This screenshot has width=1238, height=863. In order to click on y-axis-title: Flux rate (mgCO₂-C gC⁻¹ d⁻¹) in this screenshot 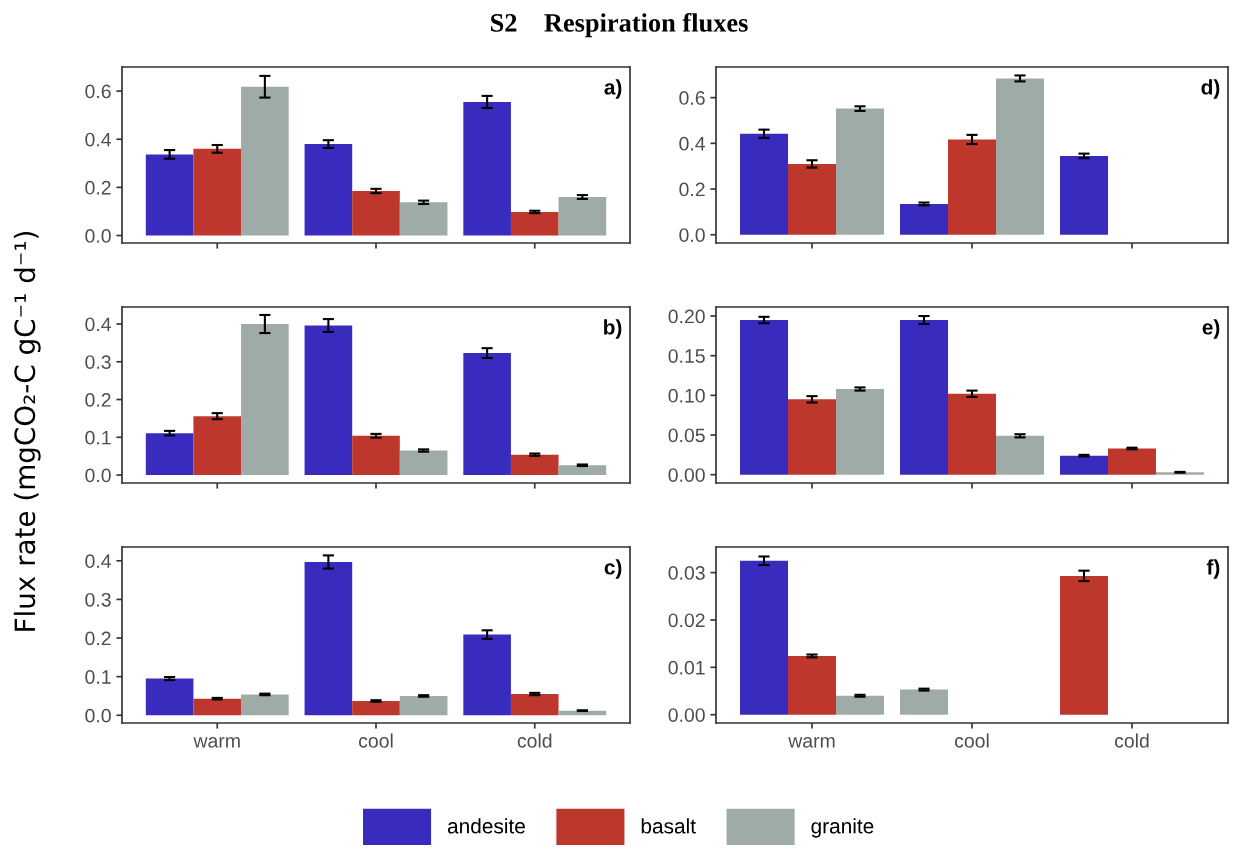, I will do `click(27, 431)`.